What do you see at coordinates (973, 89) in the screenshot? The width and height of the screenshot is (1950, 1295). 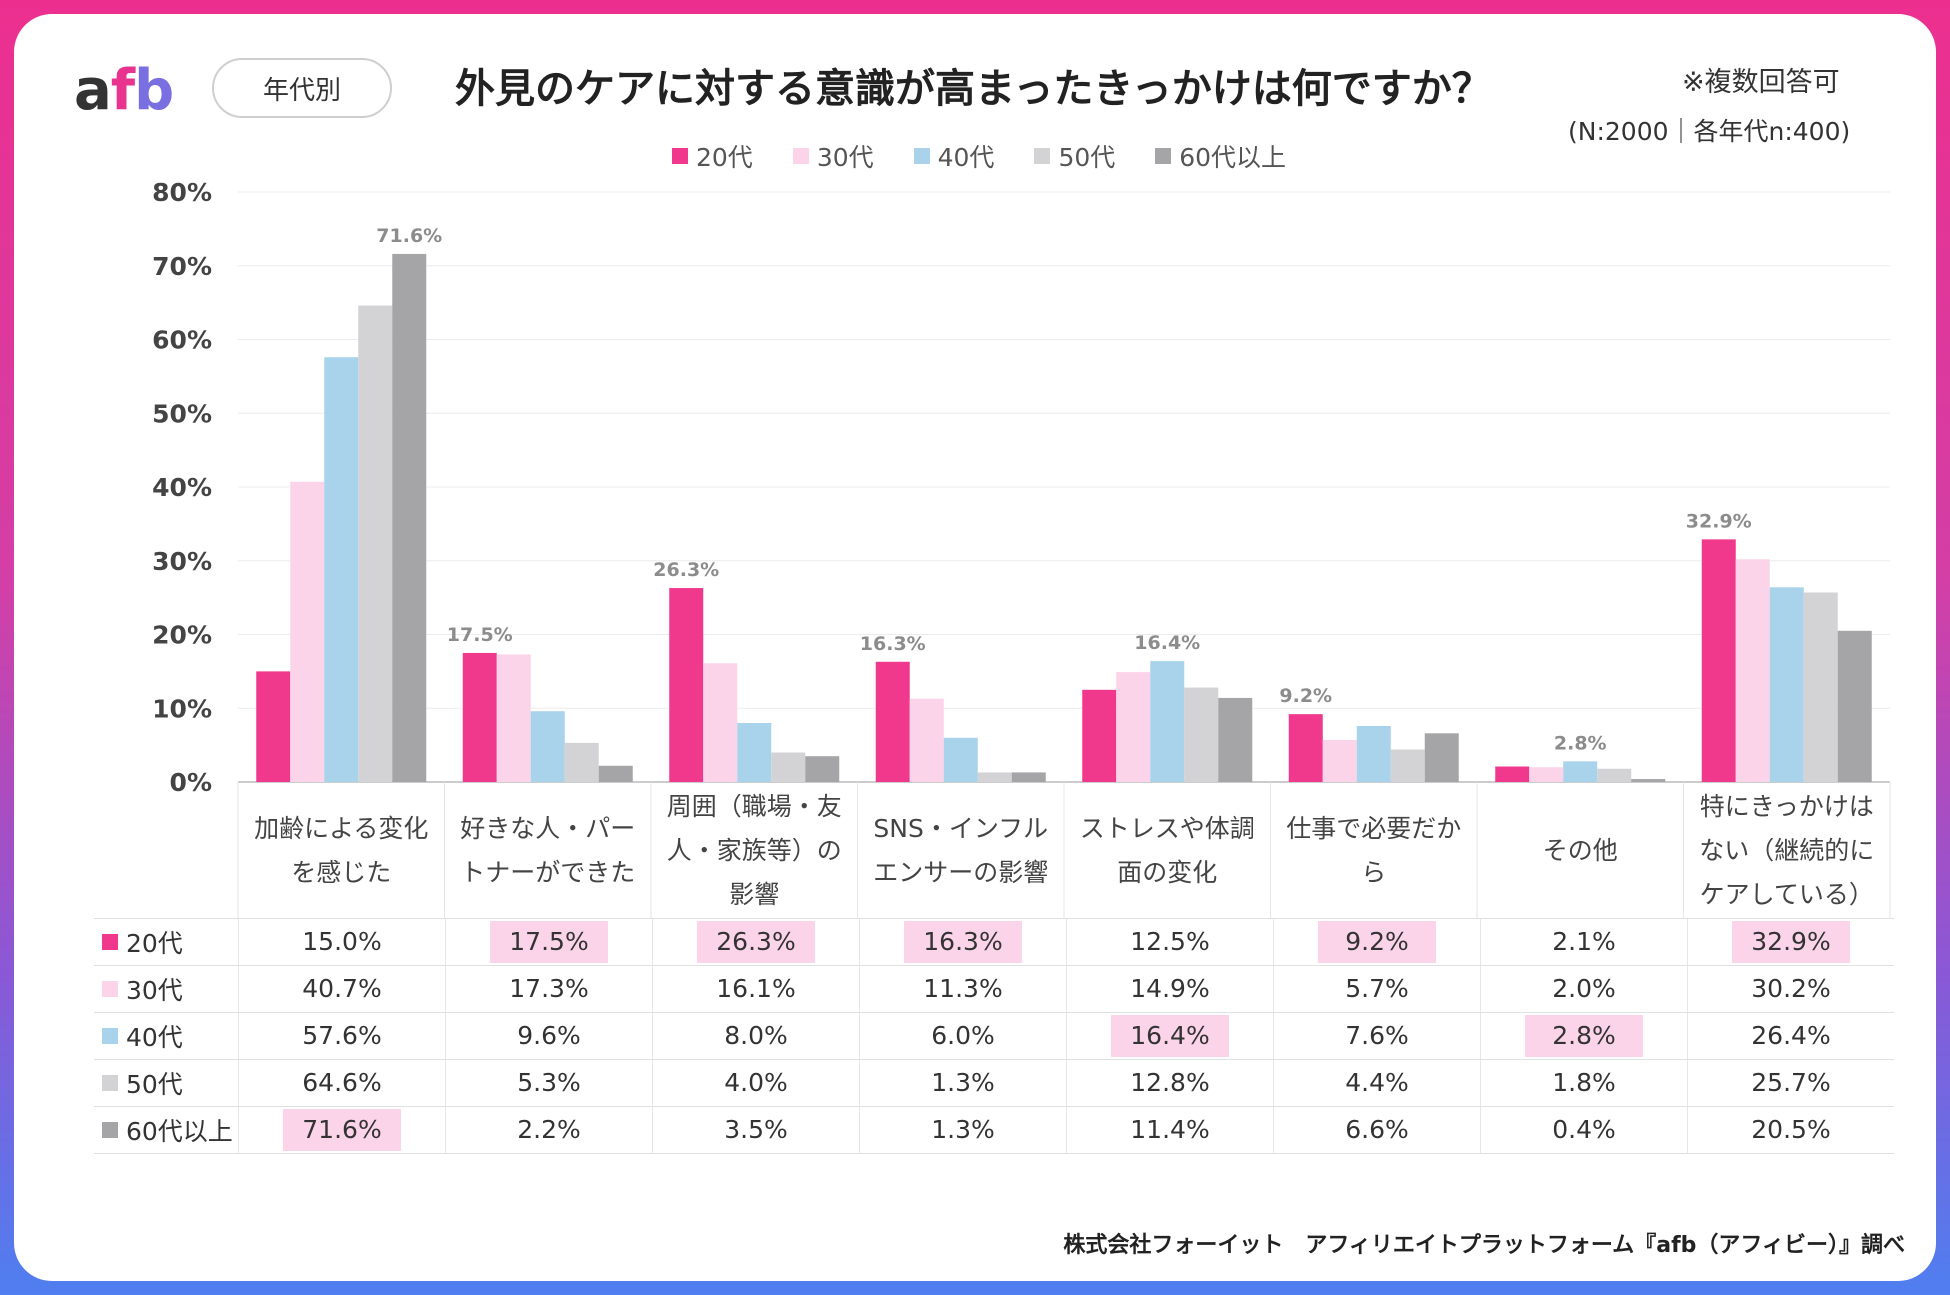 I see `chart-title: 外見のケアに対する意識が高まったきっかけは何ですか？` at bounding box center [973, 89].